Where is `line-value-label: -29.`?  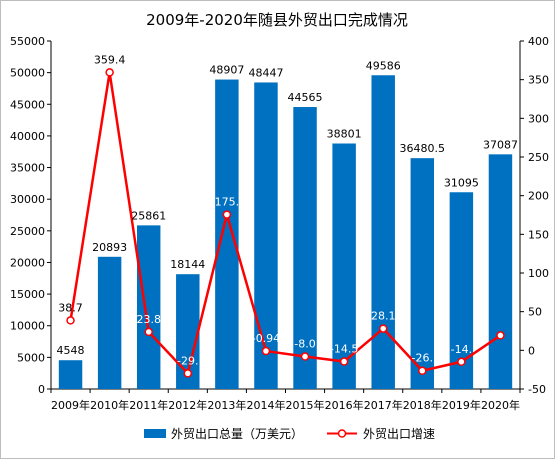
line-value-label: -29. is located at coordinates (187, 360).